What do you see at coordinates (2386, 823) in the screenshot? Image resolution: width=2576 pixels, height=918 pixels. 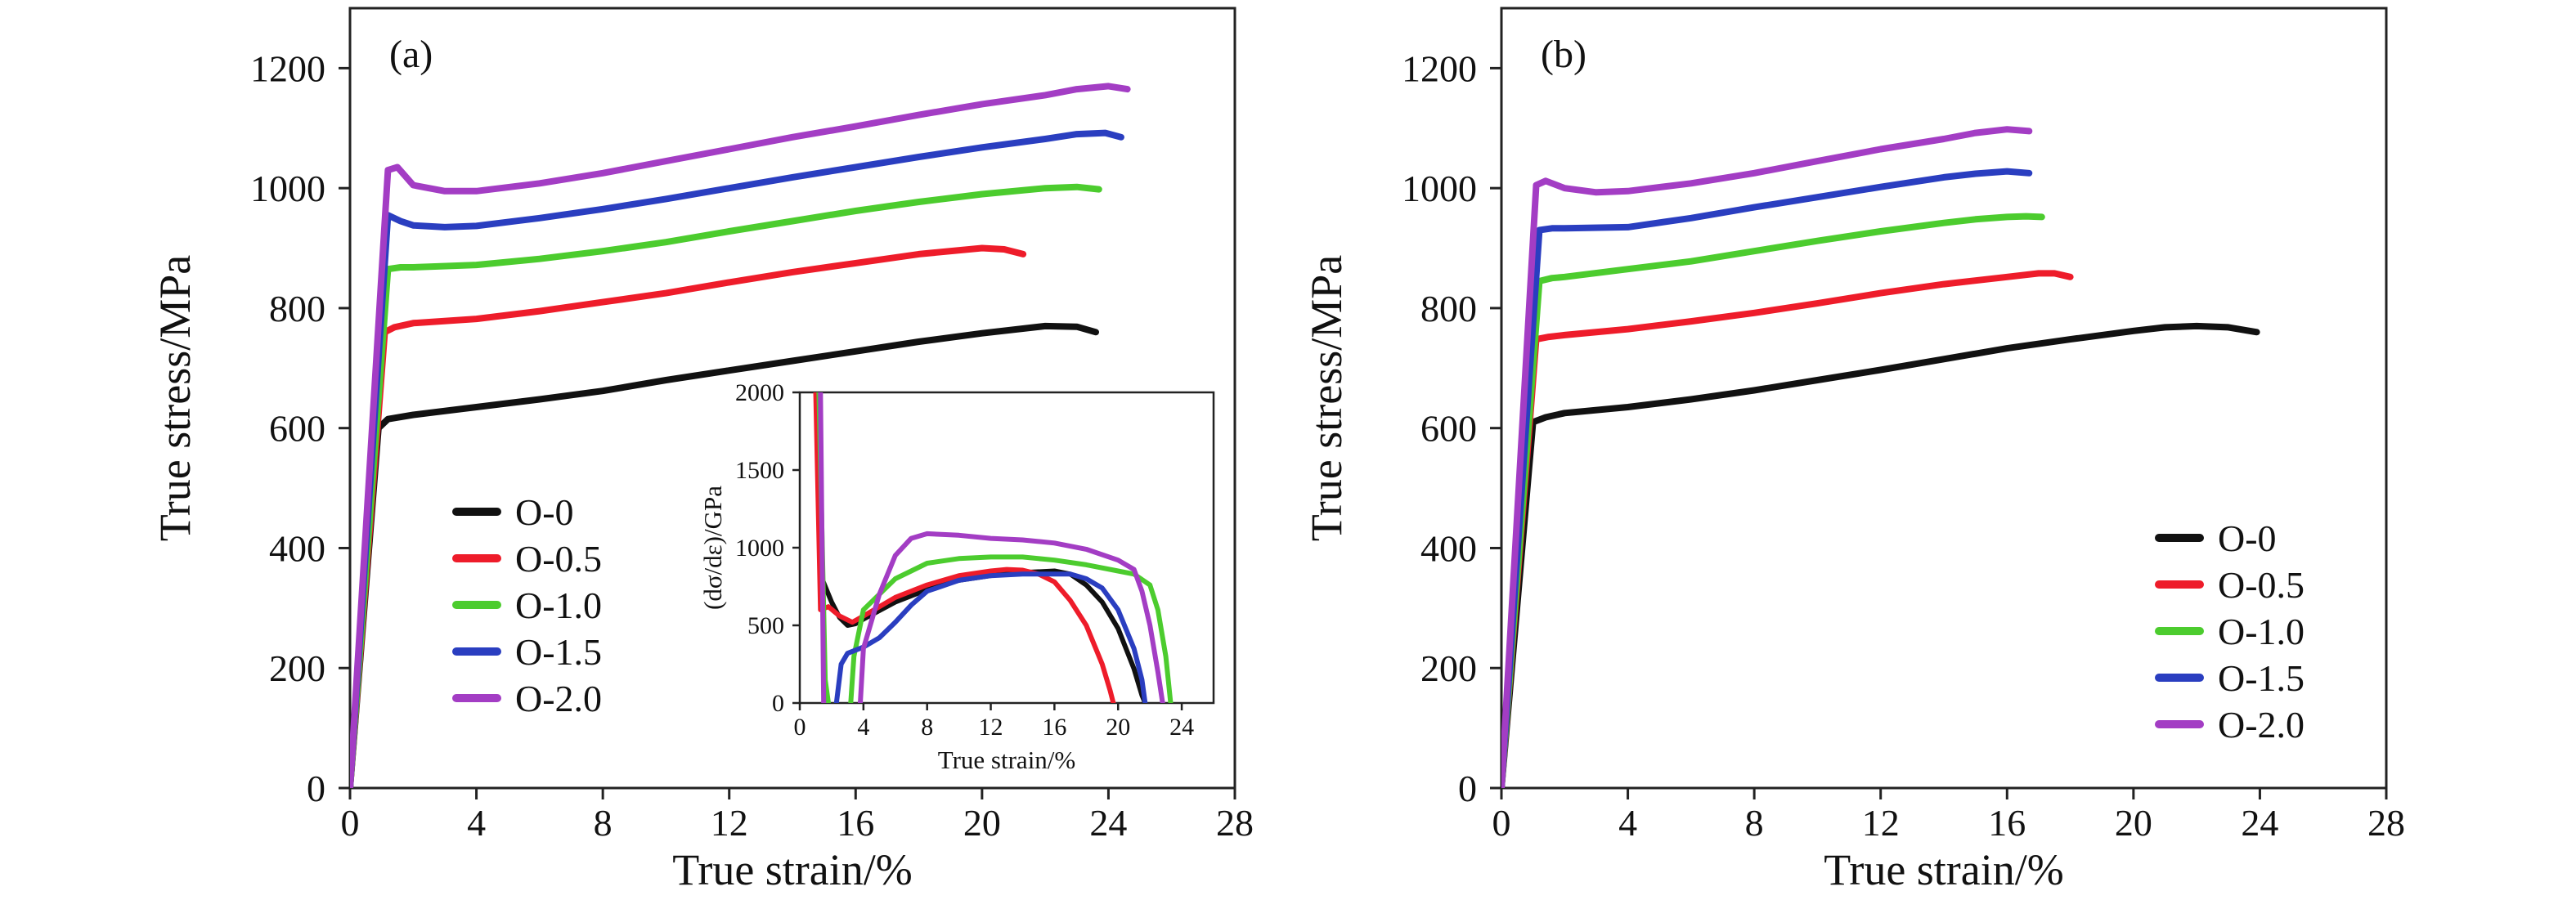 I see `panel-b-xtick-label: 28` at bounding box center [2386, 823].